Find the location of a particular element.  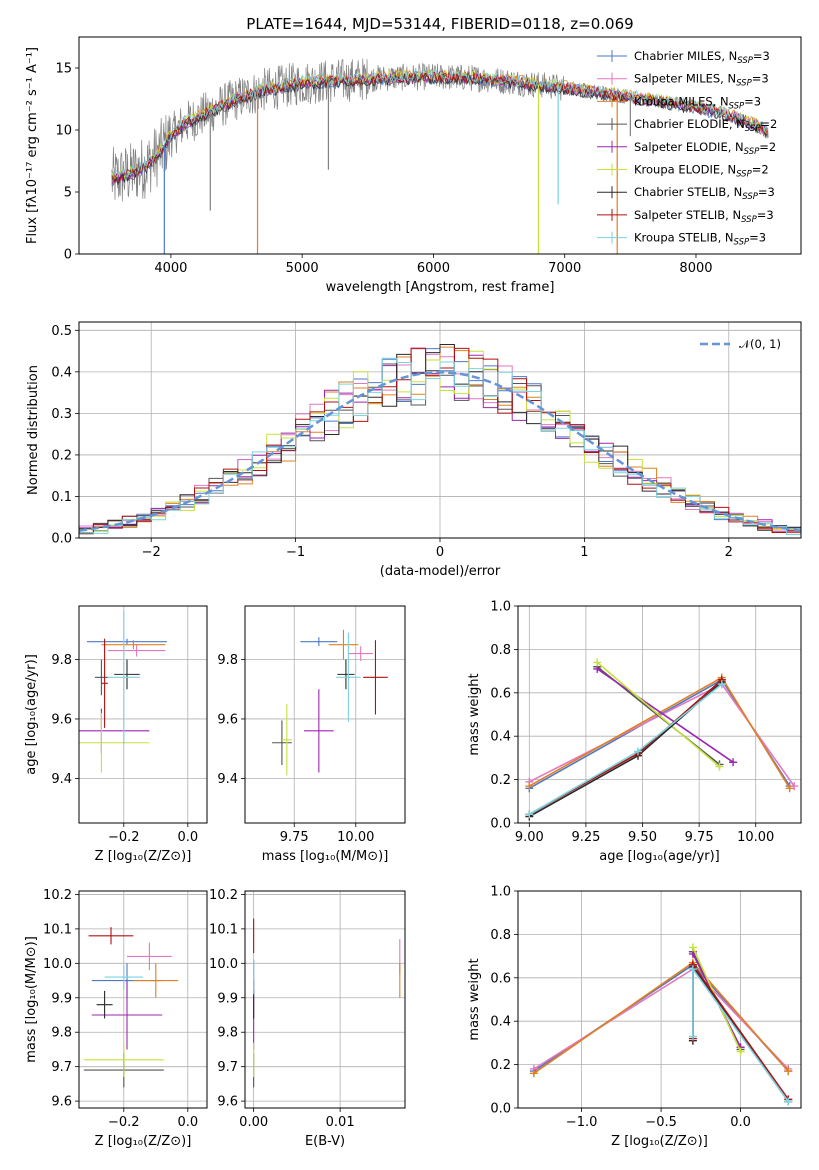

mass_vs_ebv-frame is located at coordinates (325, 999).